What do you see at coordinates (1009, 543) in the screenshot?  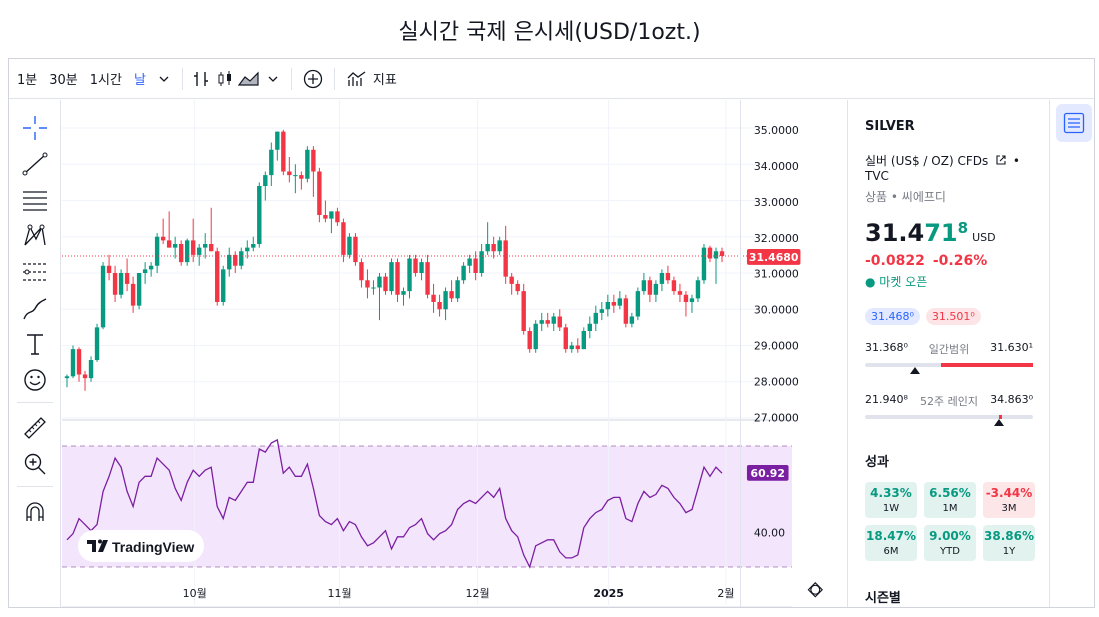 I see `performance-cell: 38.86% 1Y` at bounding box center [1009, 543].